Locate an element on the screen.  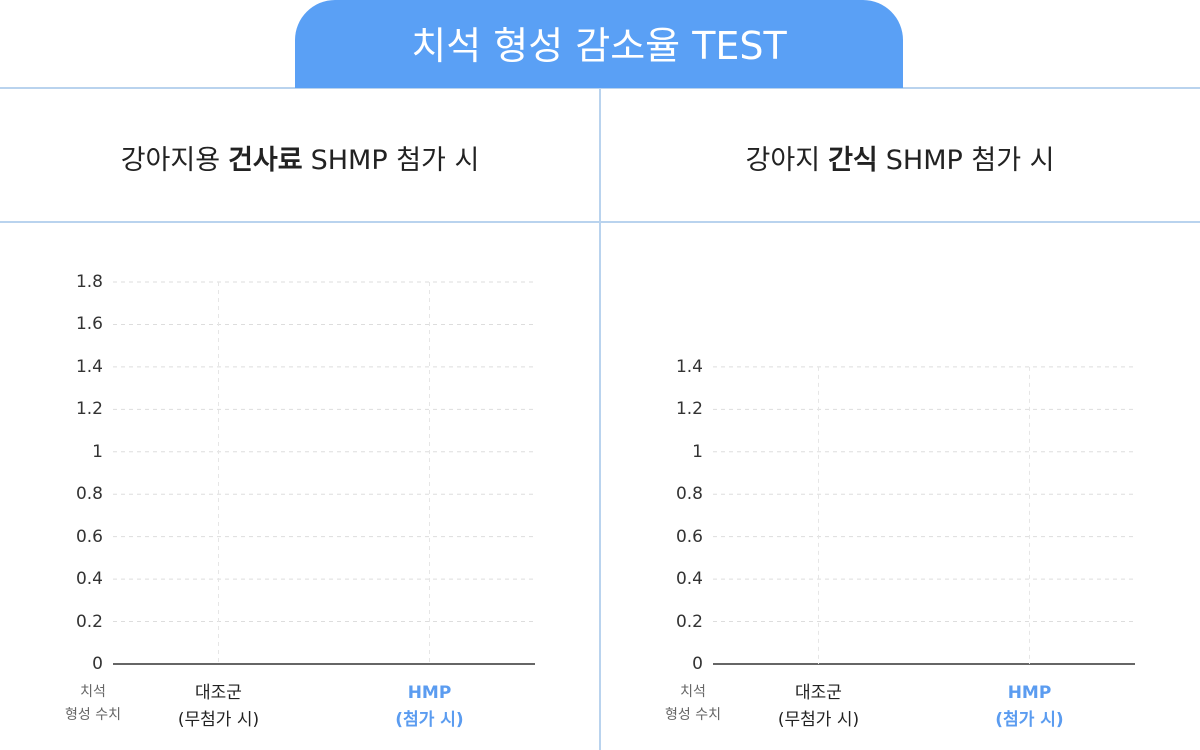
chart-title-part: 건사료 is located at coordinates (265, 160).